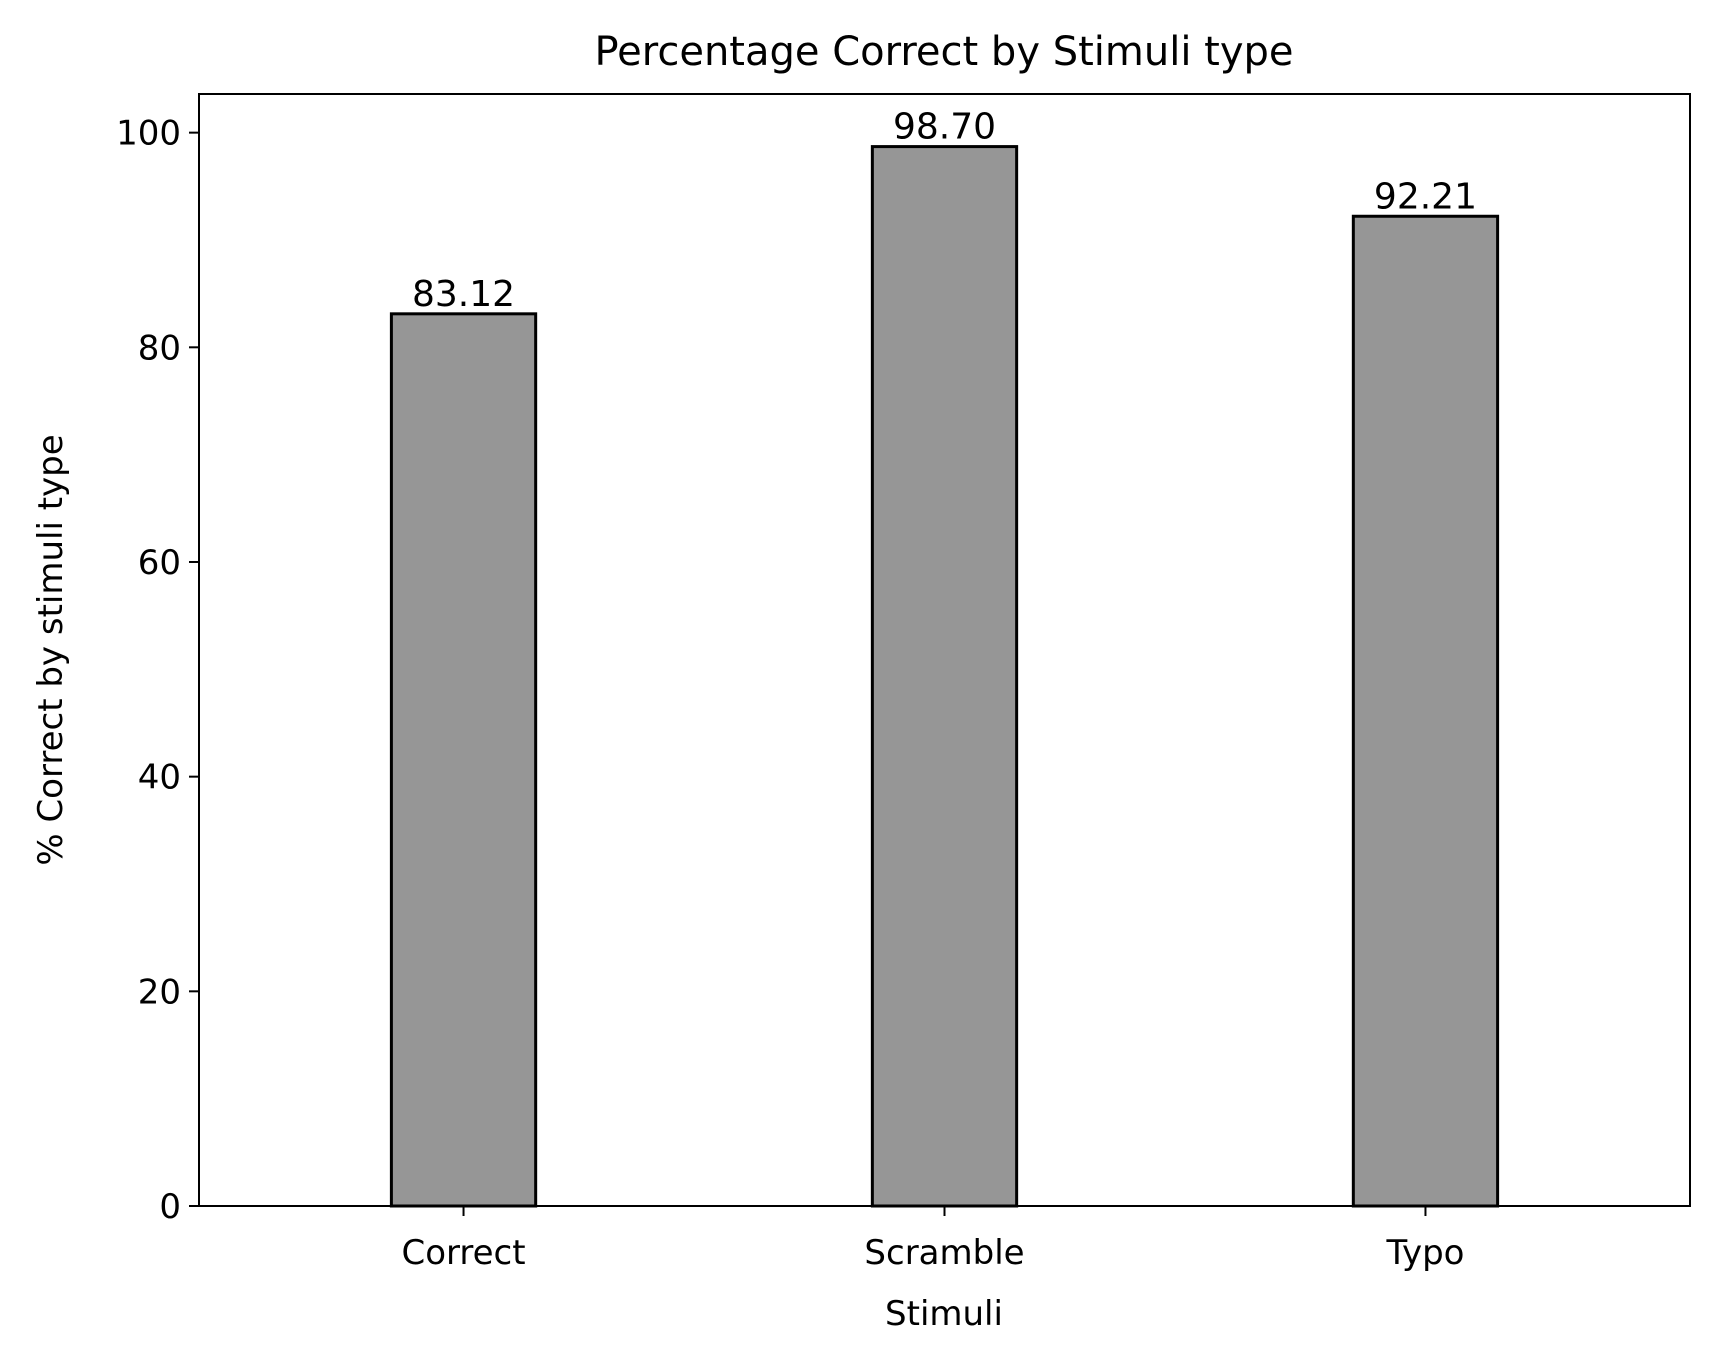 The image size is (1715, 1361). What do you see at coordinates (1424, 1253) in the screenshot?
I see `x-tick-label: Typo` at bounding box center [1424, 1253].